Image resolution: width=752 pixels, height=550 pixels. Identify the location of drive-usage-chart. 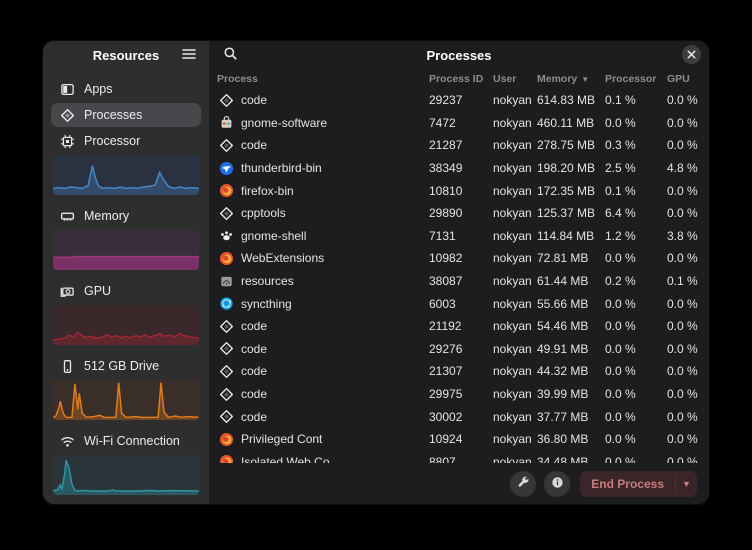
(126, 400).